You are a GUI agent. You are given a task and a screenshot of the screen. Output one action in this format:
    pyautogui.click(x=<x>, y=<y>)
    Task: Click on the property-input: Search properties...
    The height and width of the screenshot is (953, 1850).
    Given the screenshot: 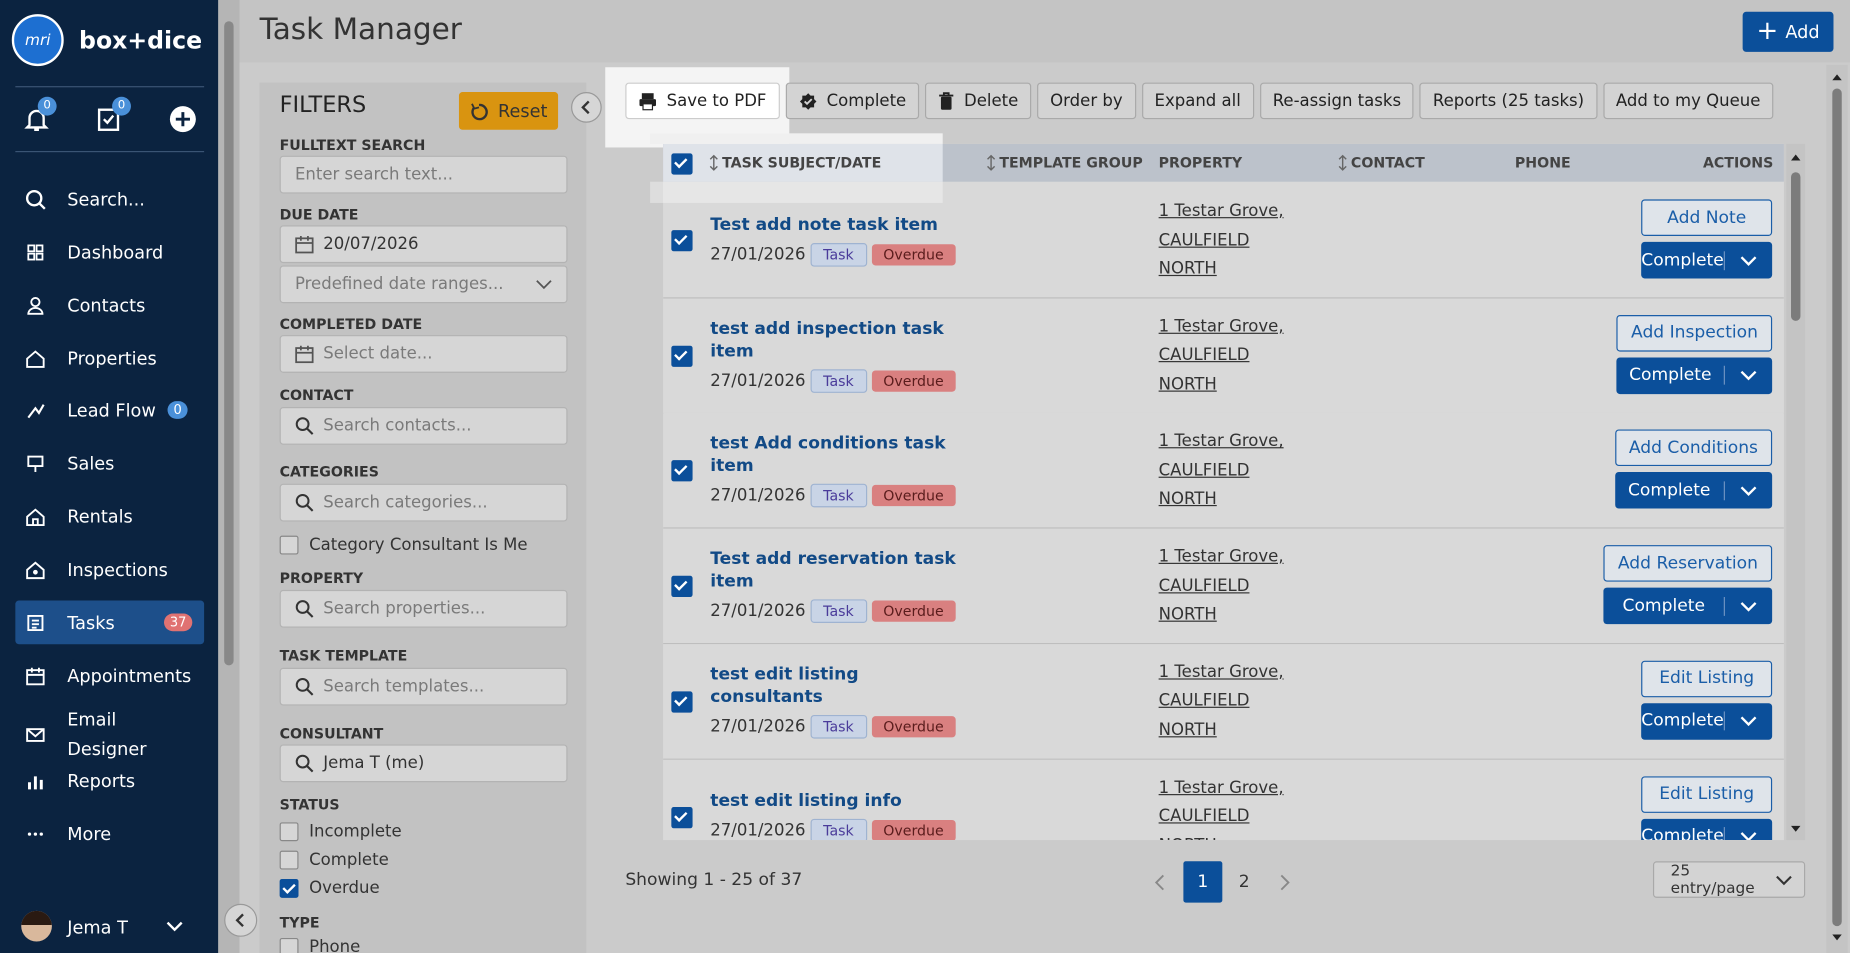 What is the action you would take?
    pyautogui.click(x=423, y=608)
    